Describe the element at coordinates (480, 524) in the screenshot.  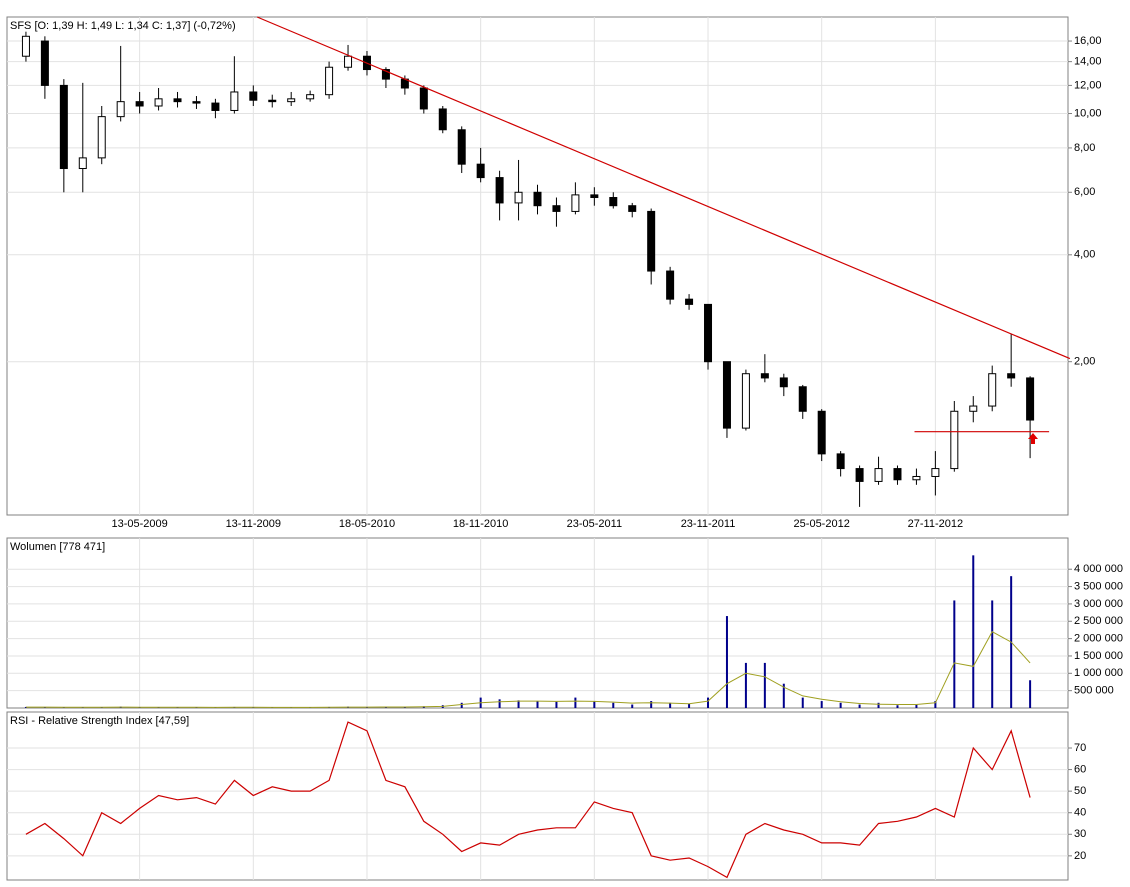
I see `x-tick-label: 18-11-2010` at that location.